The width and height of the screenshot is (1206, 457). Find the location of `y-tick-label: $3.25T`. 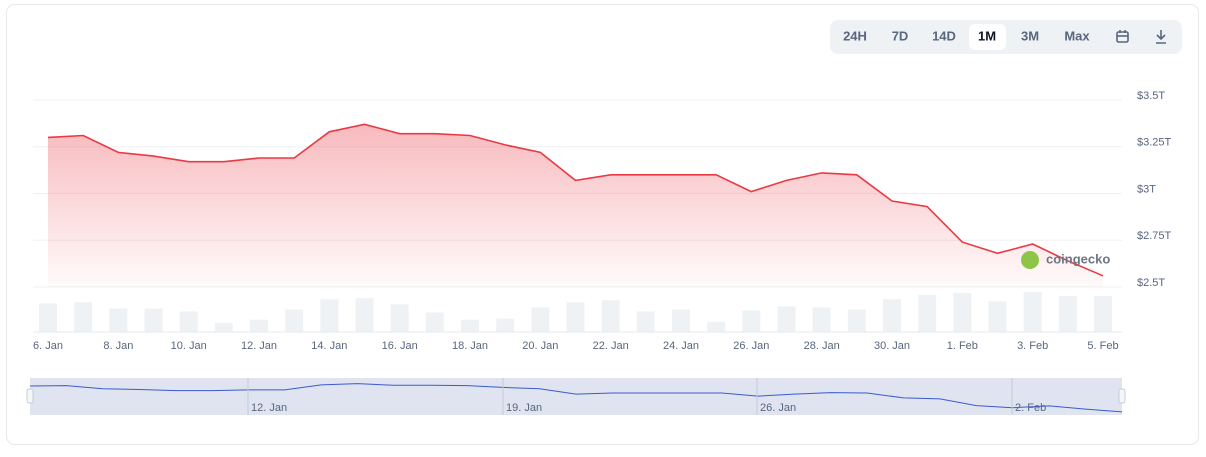

y-tick-label: $3.25T is located at coordinates (1154, 143).